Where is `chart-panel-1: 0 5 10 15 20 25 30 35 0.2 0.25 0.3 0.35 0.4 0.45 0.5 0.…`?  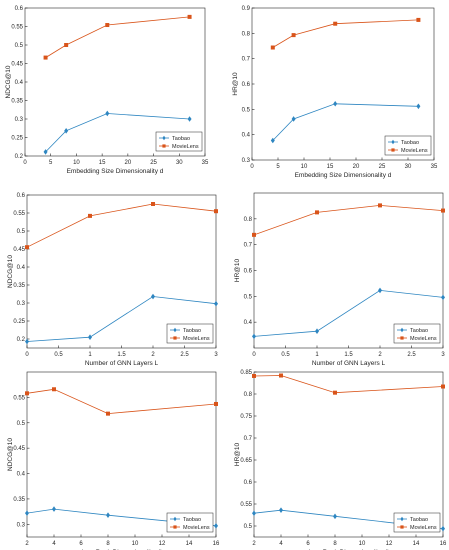
chart-panel-1: 0 5 10 15 20 25 30 35 0.2 0.25 0.3 0.35 0.4 0.45 0.5 0.… is located at coordinates (107, 90).